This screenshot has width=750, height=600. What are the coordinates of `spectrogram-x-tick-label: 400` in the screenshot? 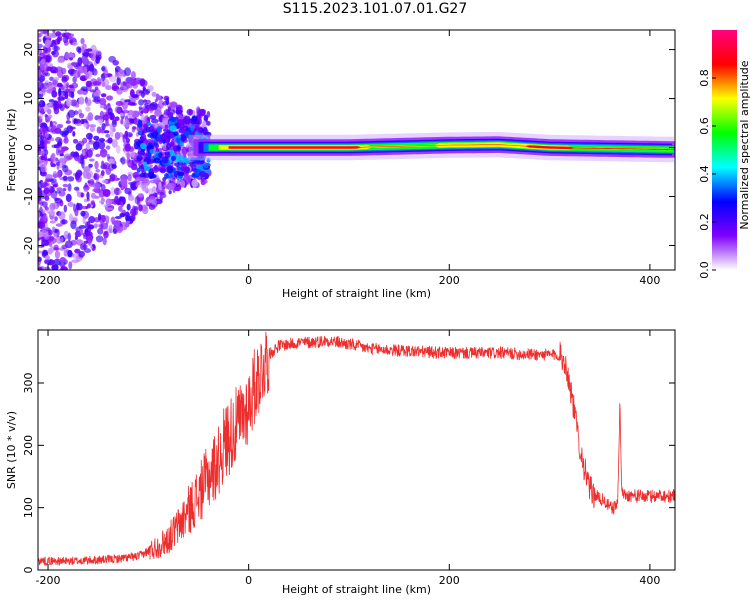 It's located at (649, 280).